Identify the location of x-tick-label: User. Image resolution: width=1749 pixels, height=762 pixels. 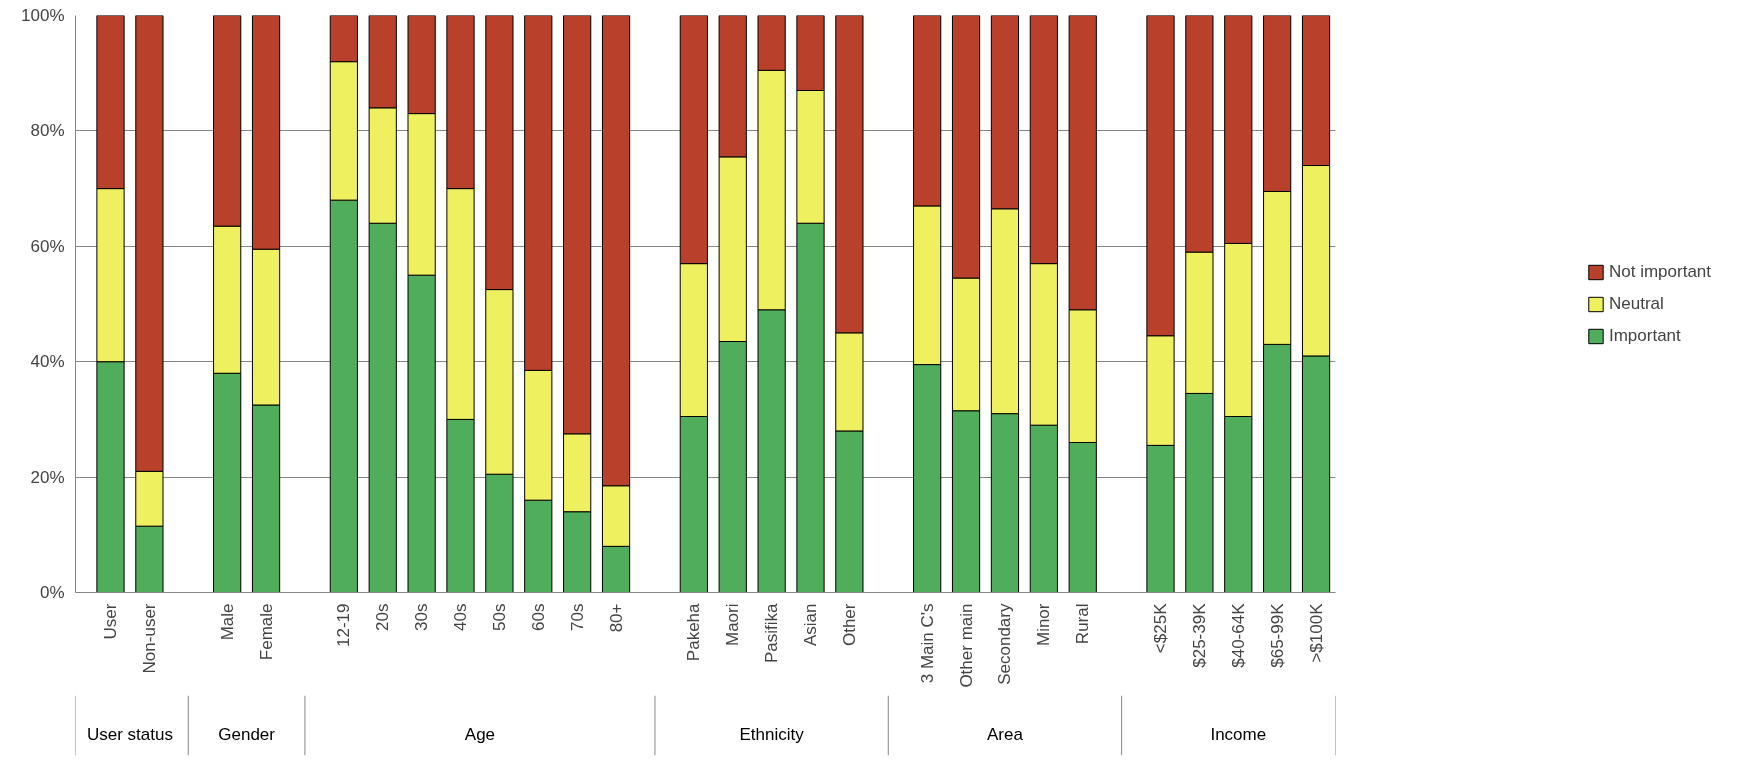
(110, 621).